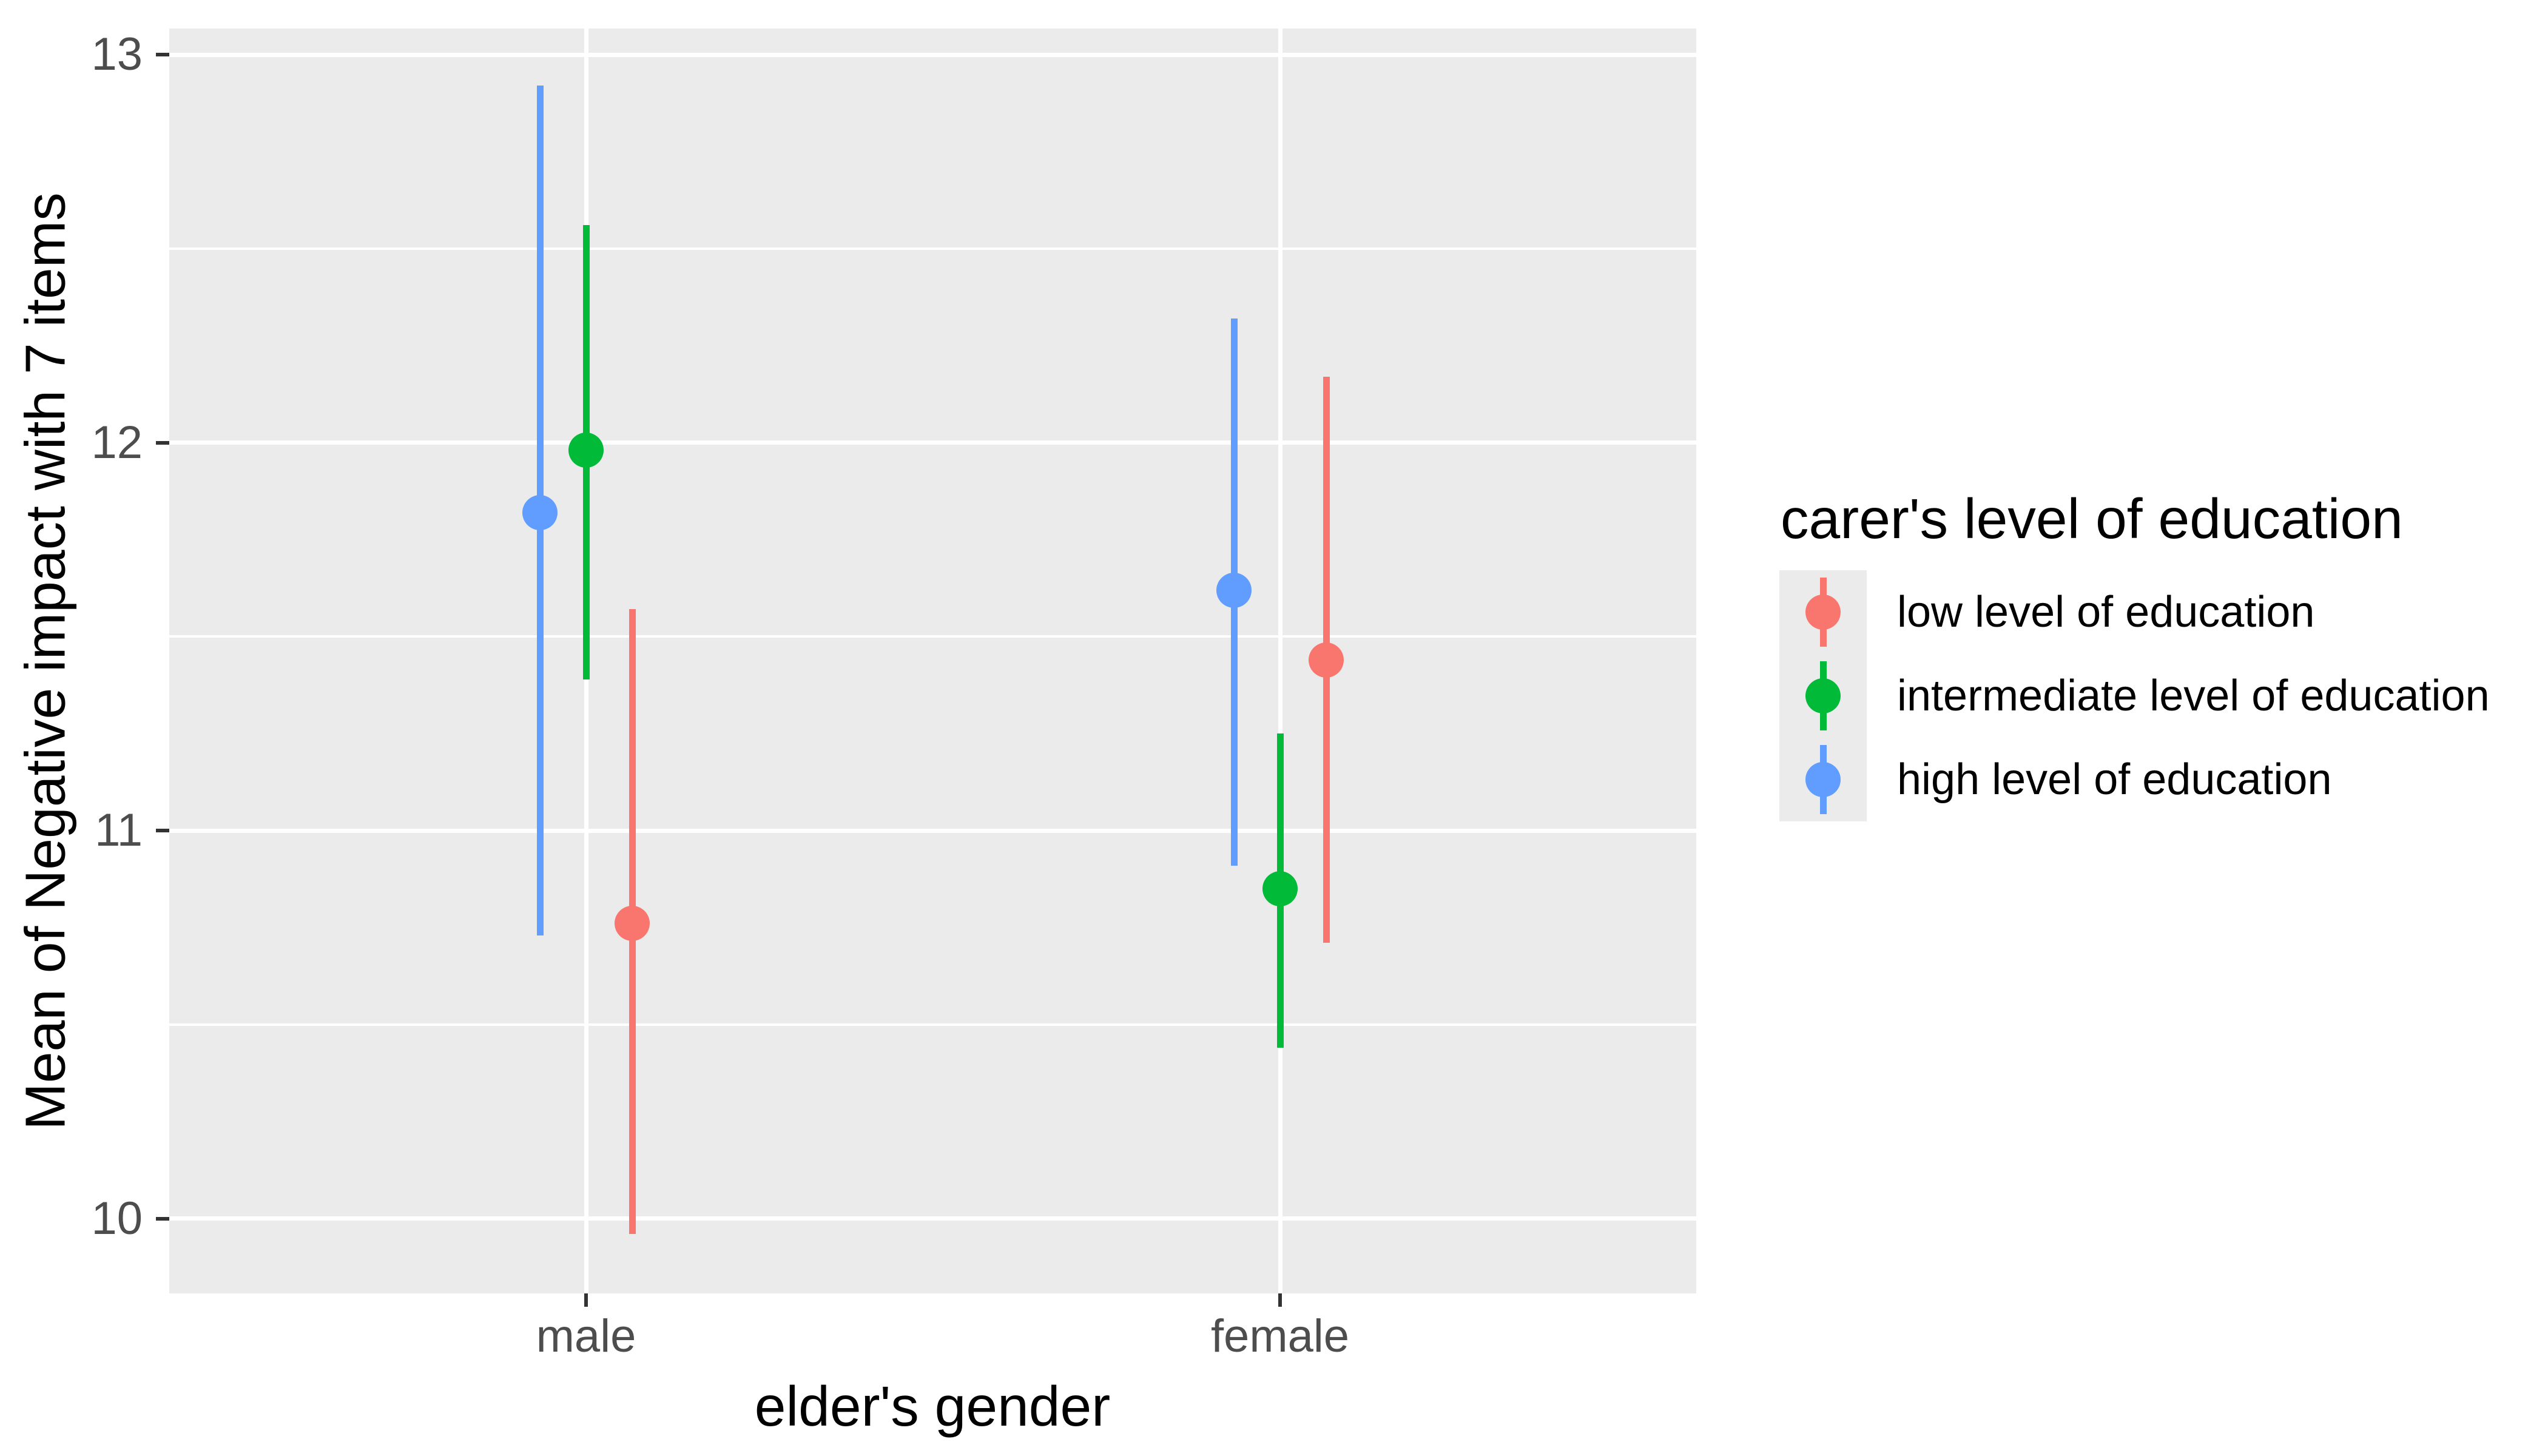 The width and height of the screenshot is (2548, 1456). I want to click on legend-label-3: high level of education, so click(2114, 779).